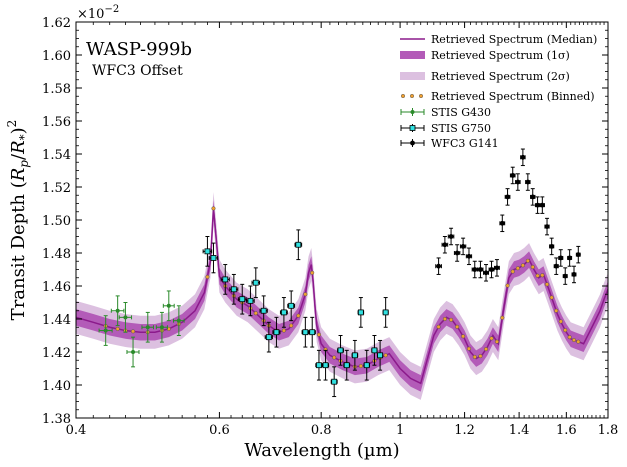  Describe the element at coordinates (400, 430) in the screenshot. I see `x-tick-label: 1` at that location.